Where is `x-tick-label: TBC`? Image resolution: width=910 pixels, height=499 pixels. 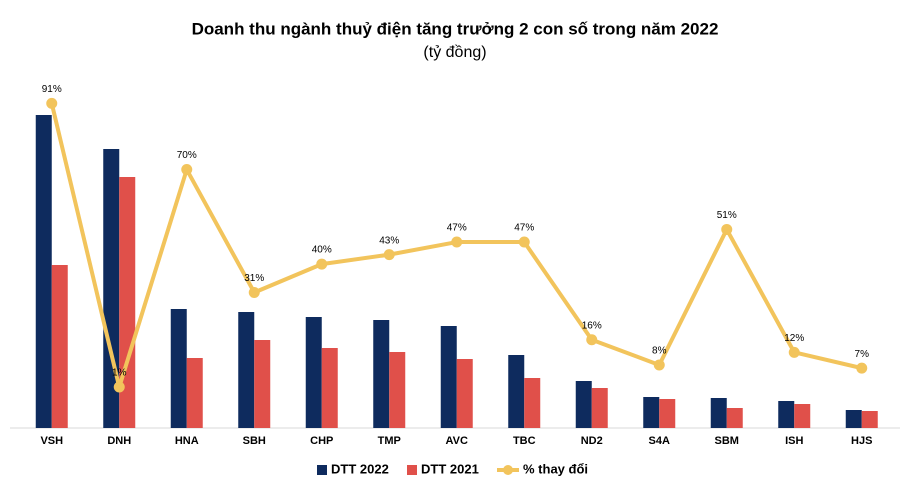 x-tick-label: TBC is located at coordinates (524, 441).